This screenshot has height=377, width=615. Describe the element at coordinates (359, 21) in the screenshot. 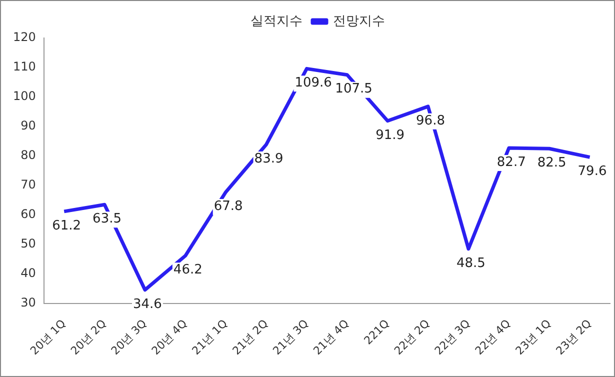

I see `legend-label: 전망지수` at that location.